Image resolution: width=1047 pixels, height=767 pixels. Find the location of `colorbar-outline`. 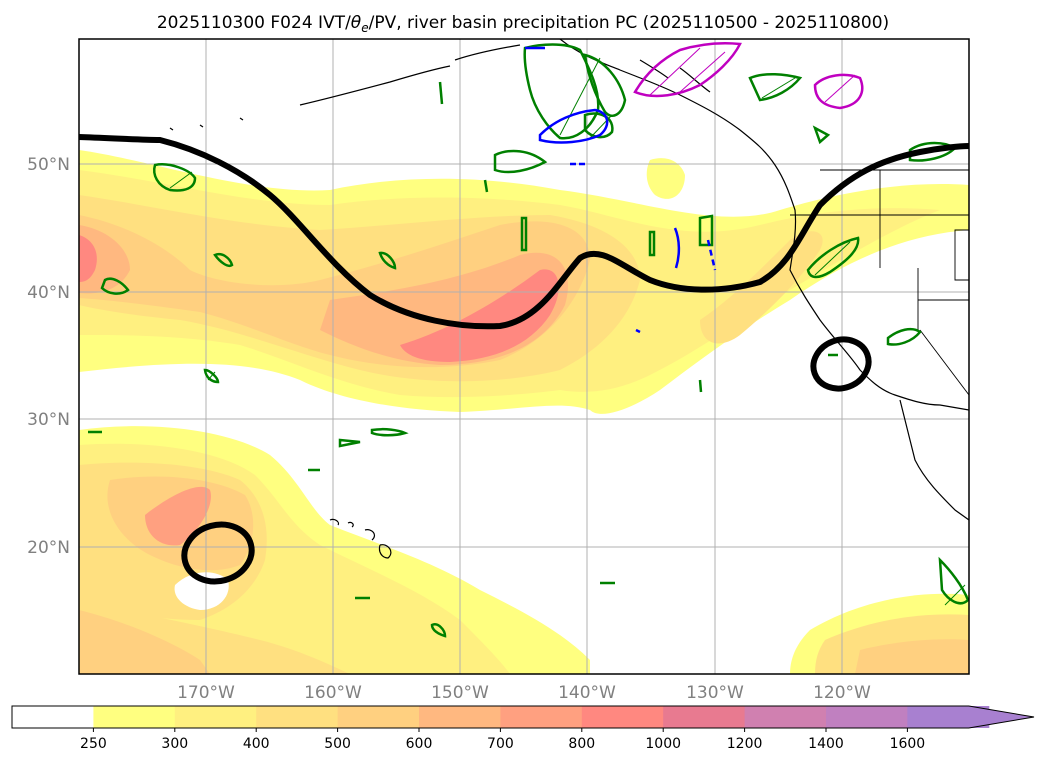

colorbar-outline is located at coordinates (523, 717).